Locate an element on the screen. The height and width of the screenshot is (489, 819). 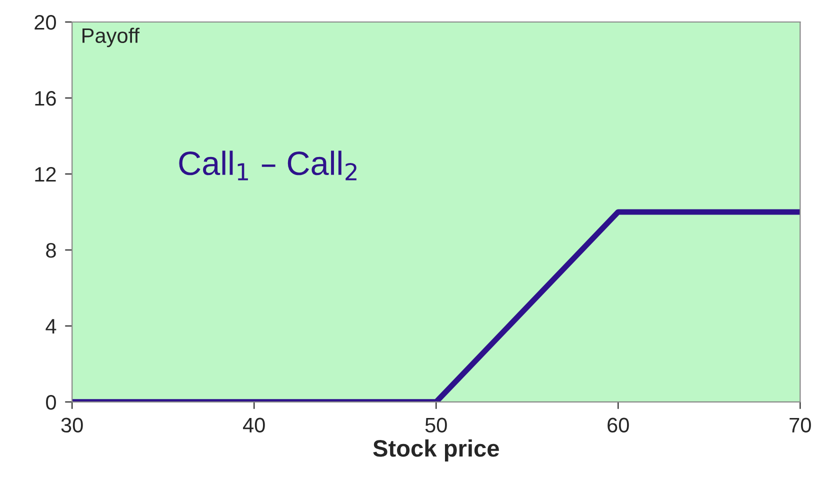
text: Call$_{1}$ – Call$_{2}$ is located at coordinates (267, 165).